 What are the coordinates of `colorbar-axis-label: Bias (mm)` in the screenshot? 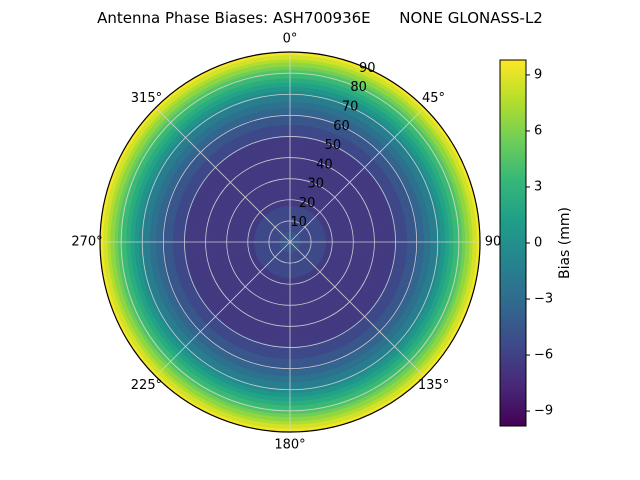 It's located at (565, 243).